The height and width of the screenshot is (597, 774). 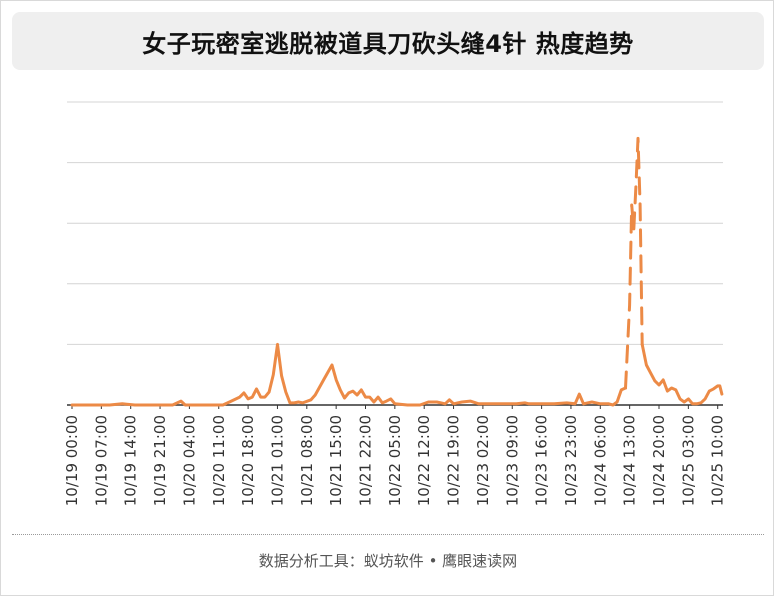 What do you see at coordinates (571, 460) in the screenshot?
I see `x-tick-label: 10/23 23:00` at bounding box center [571, 460].